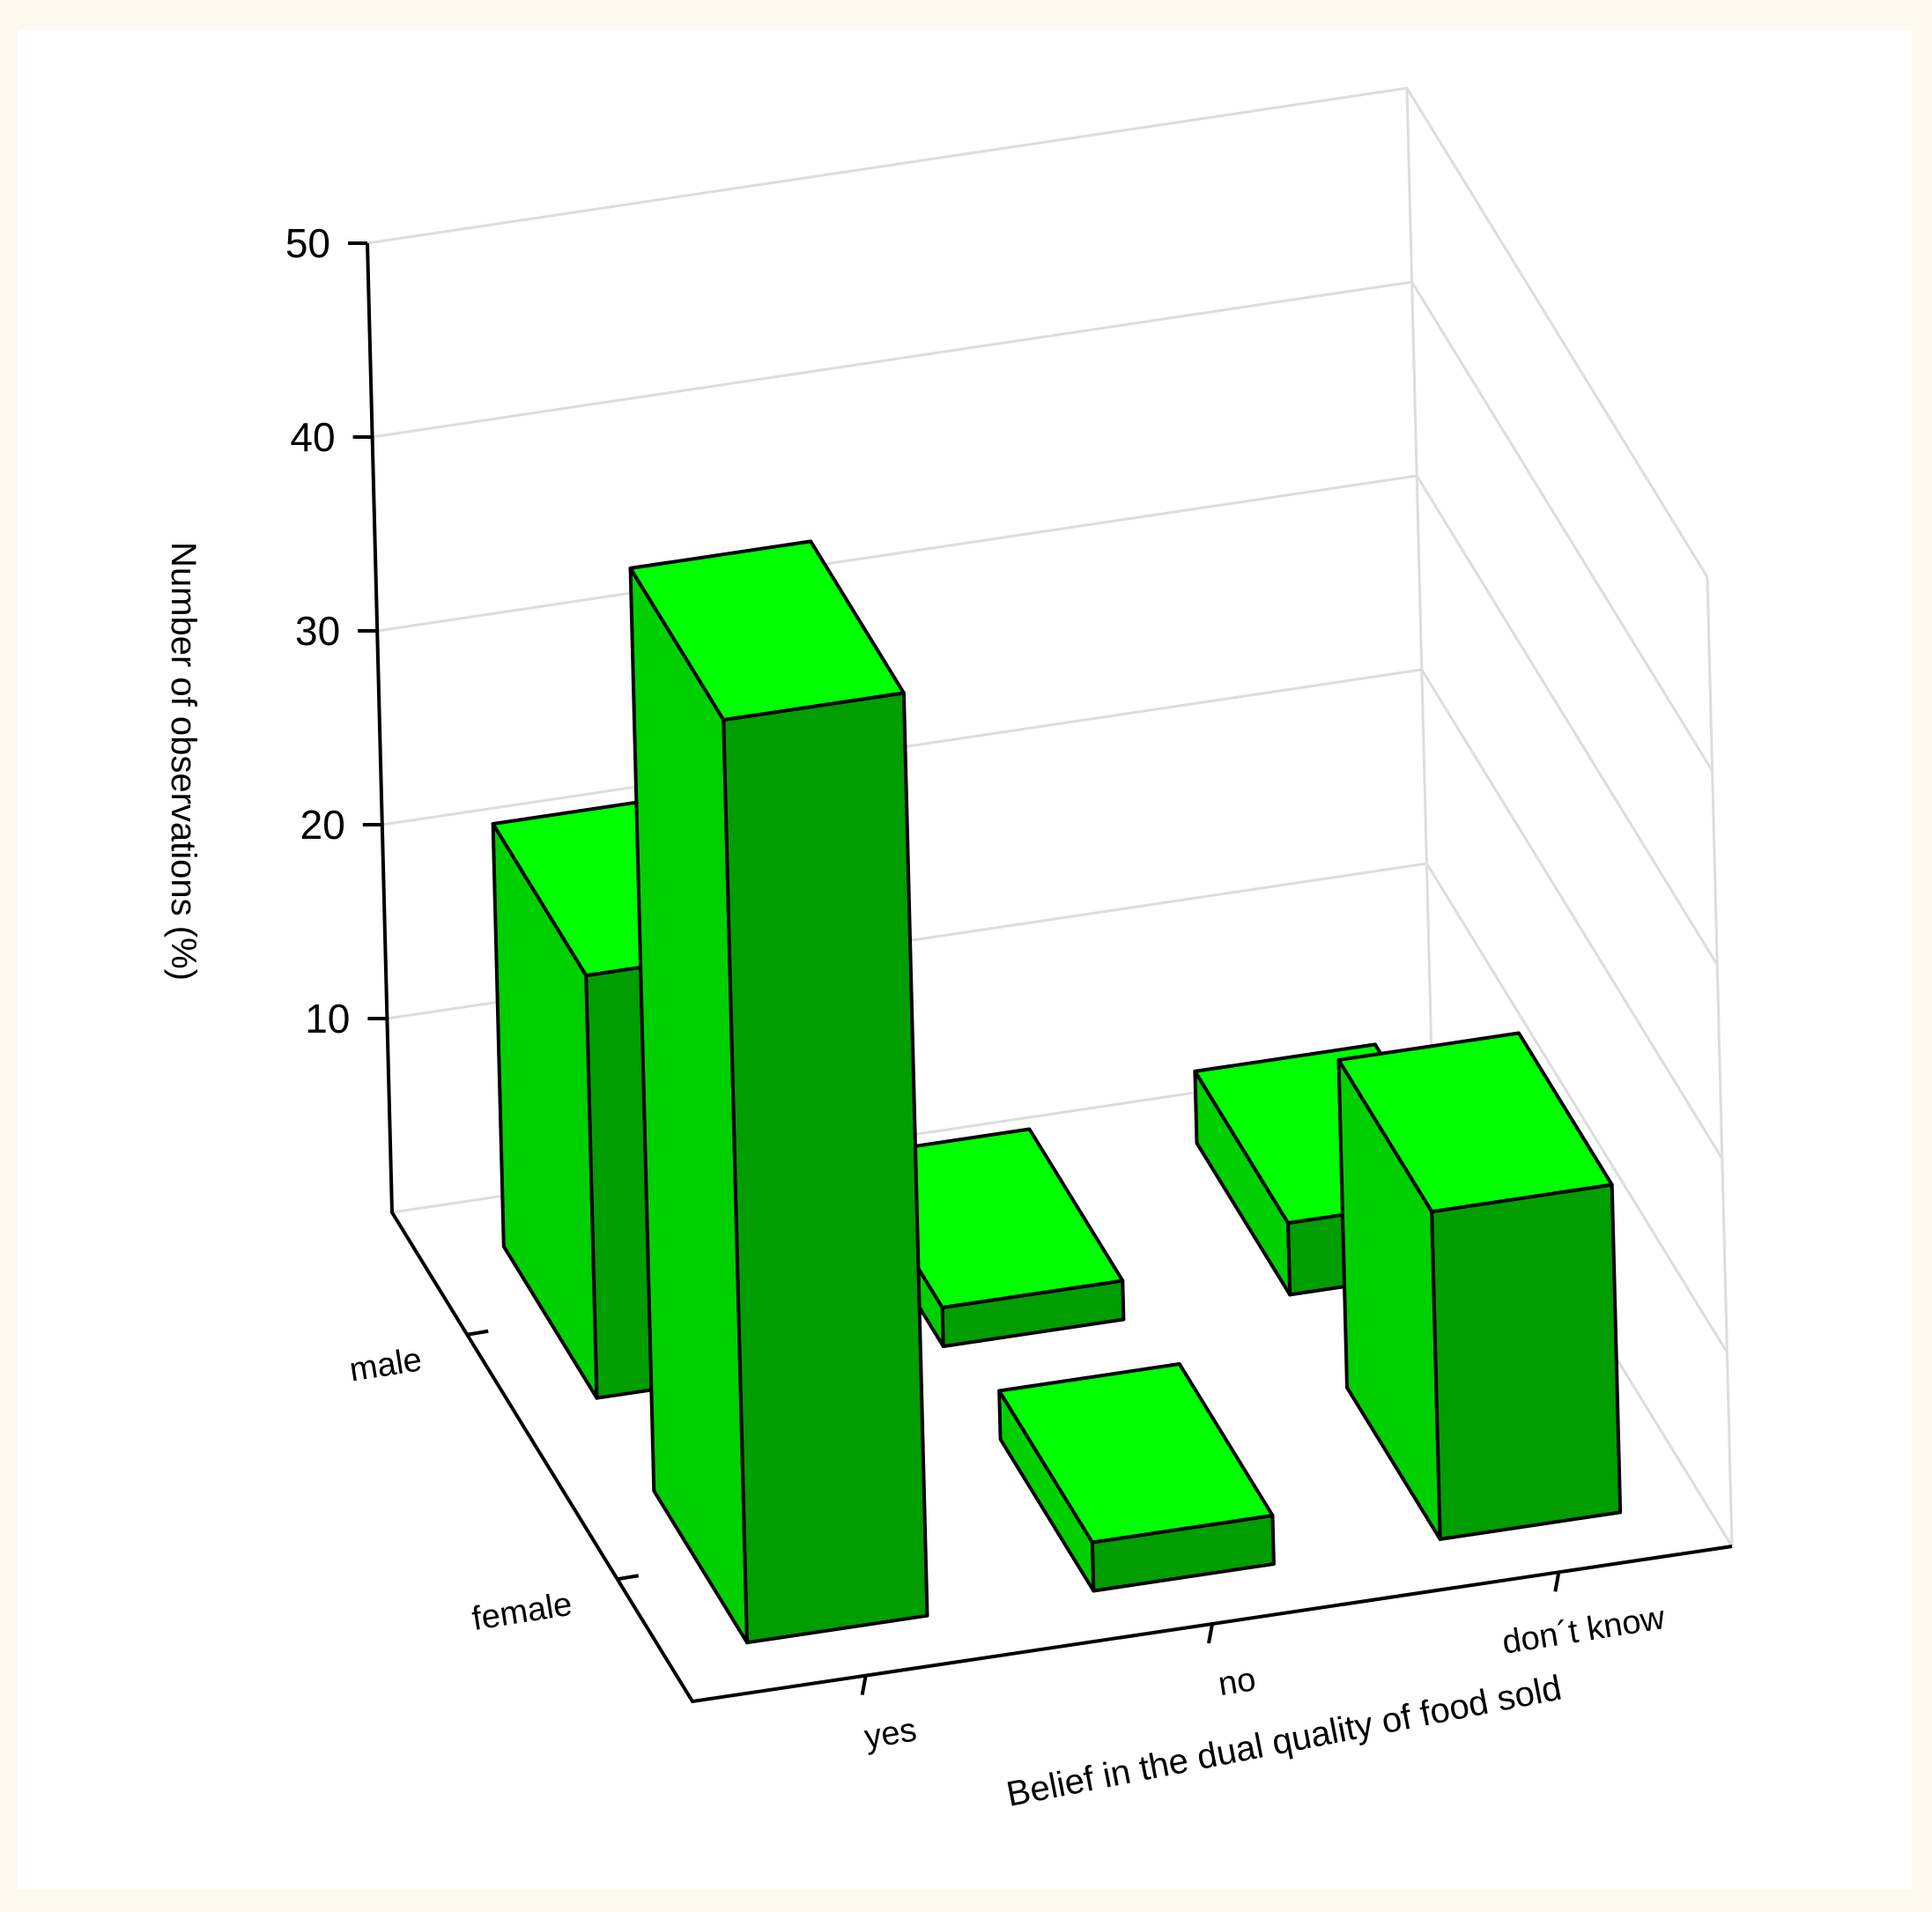 Image resolution: width=1932 pixels, height=1912 pixels. What do you see at coordinates (184, 761) in the screenshot?
I see `y-axis-title: Number of observations (%)` at bounding box center [184, 761].